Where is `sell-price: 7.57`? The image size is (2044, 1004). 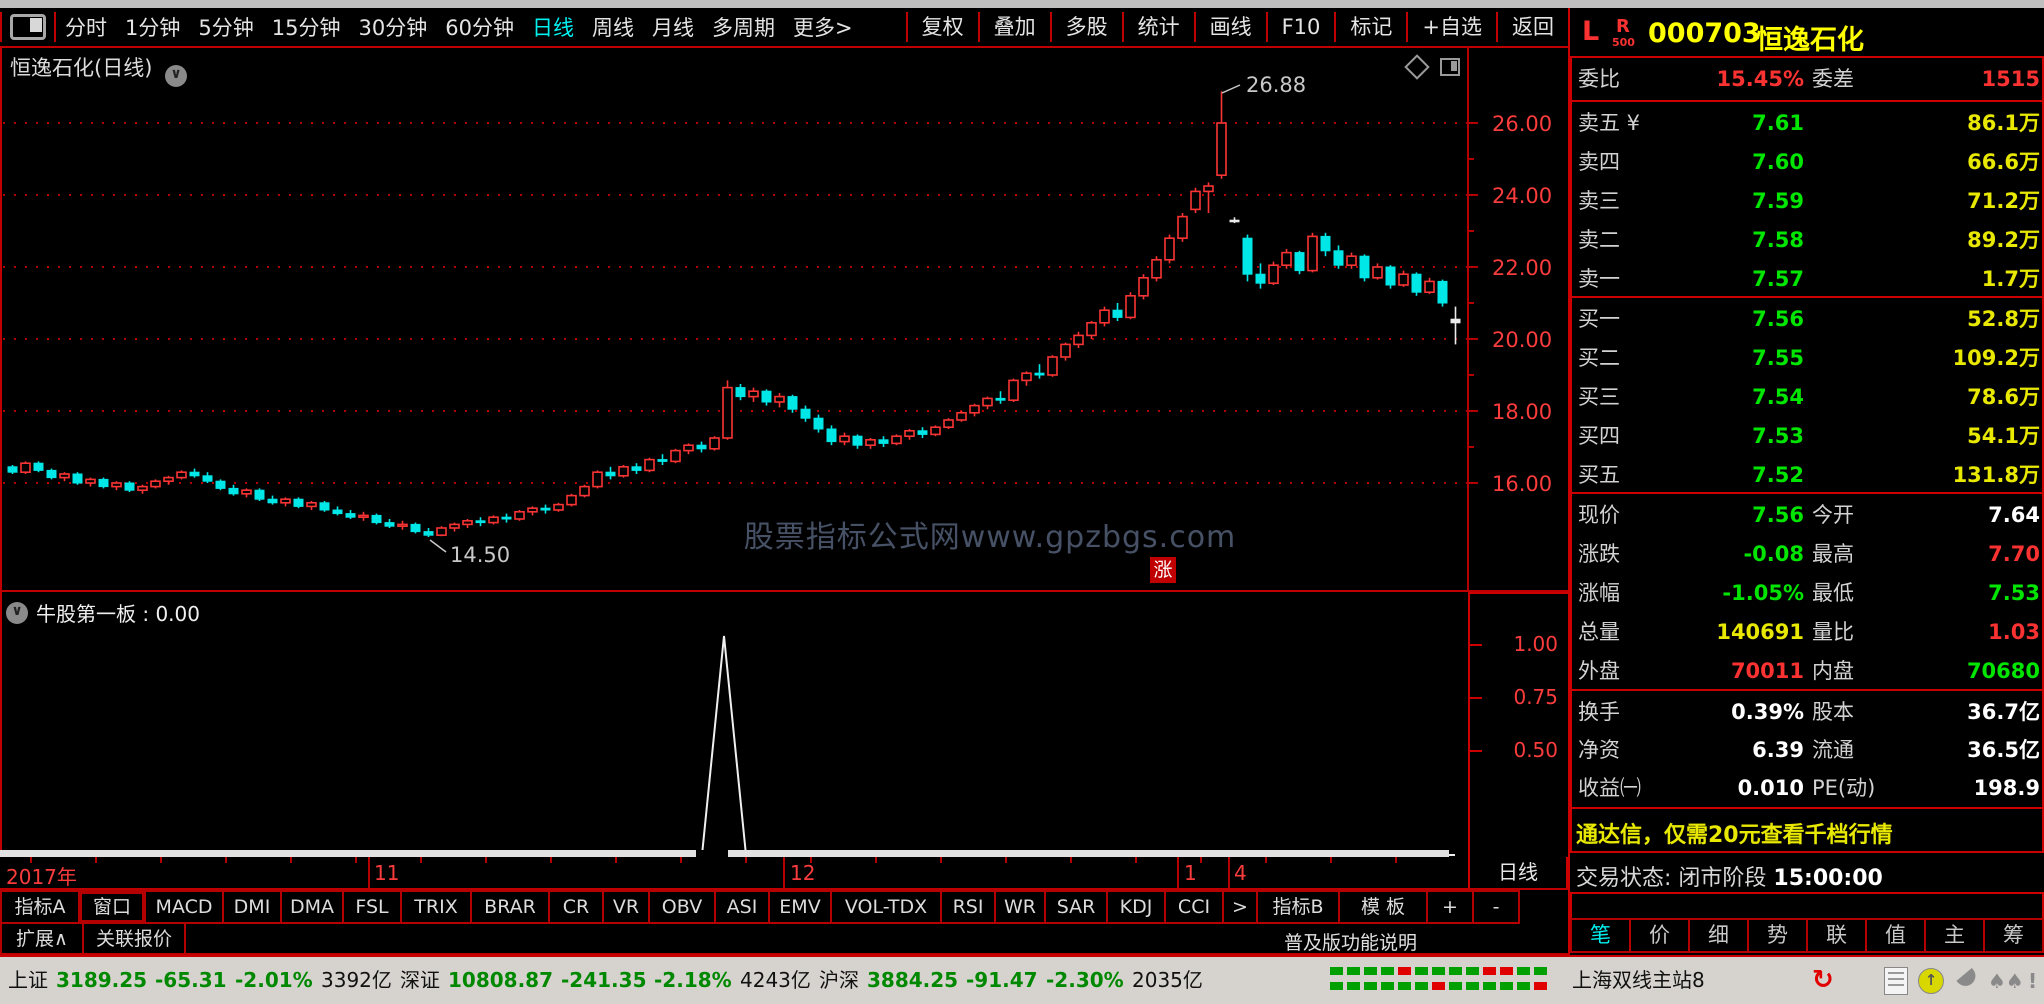 sell-price: 7.57 is located at coordinates (1778, 279).